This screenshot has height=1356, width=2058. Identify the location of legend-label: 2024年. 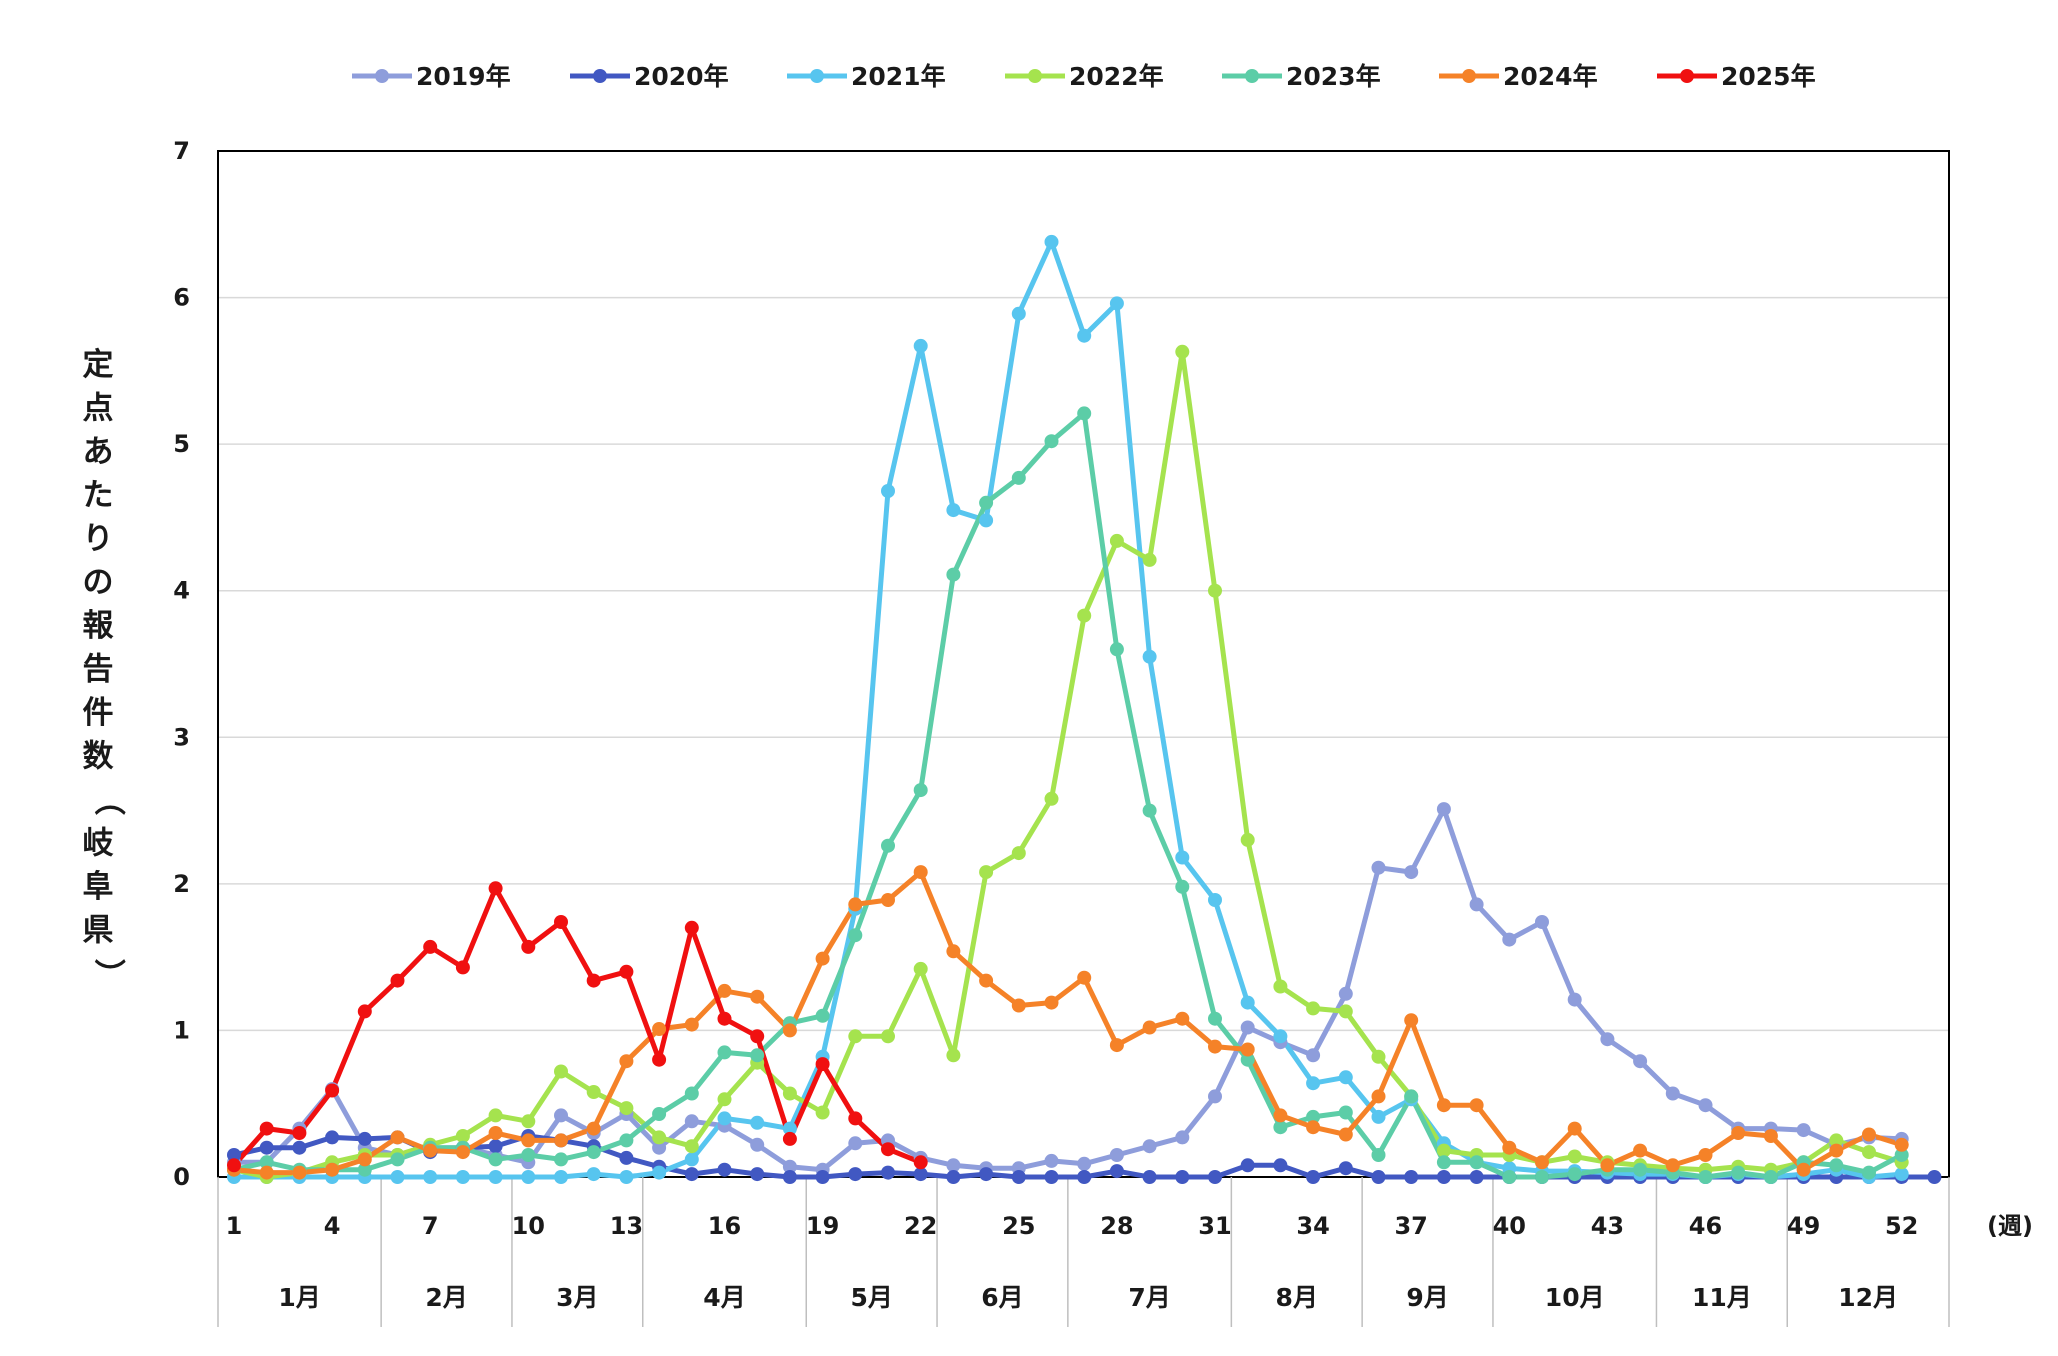
(1550, 76).